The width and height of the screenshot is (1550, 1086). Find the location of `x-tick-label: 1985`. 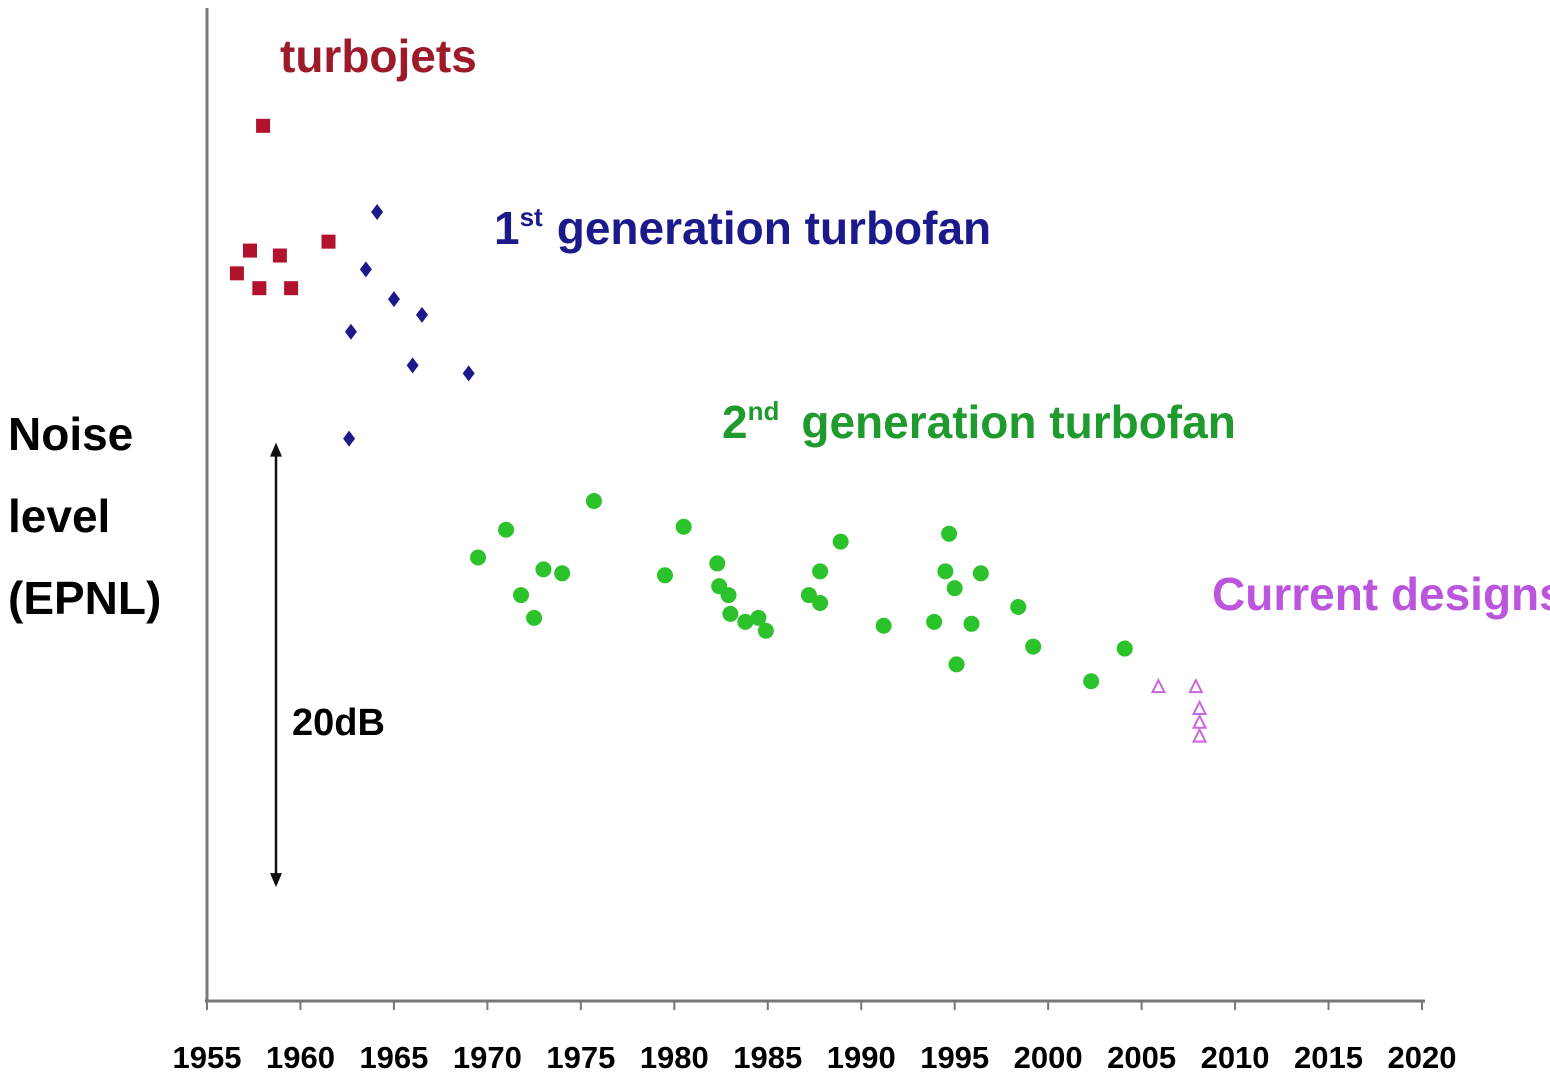

x-tick-label: 1985 is located at coordinates (767, 1057).